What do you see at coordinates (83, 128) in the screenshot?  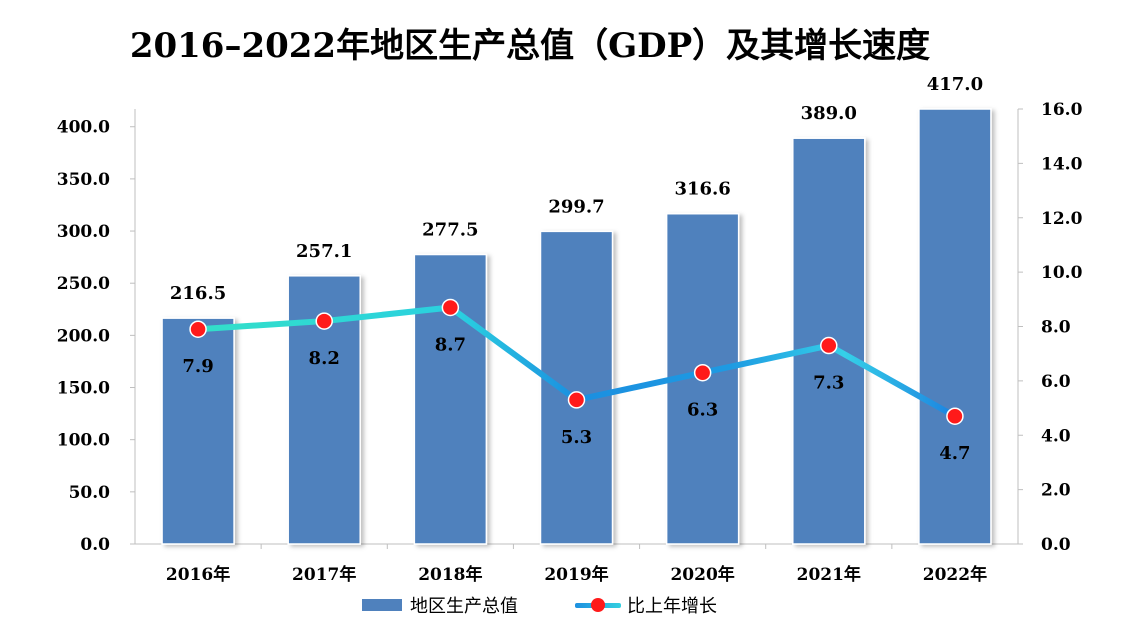 I see `left-tick-label: 400.0` at bounding box center [83, 128].